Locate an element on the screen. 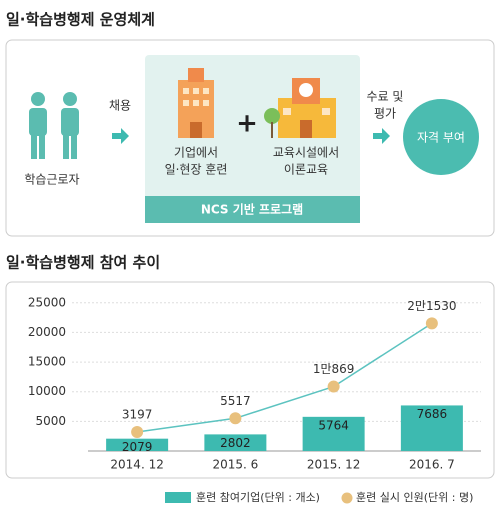 The image size is (500, 519). school-icon is located at coordinates (300, 108).